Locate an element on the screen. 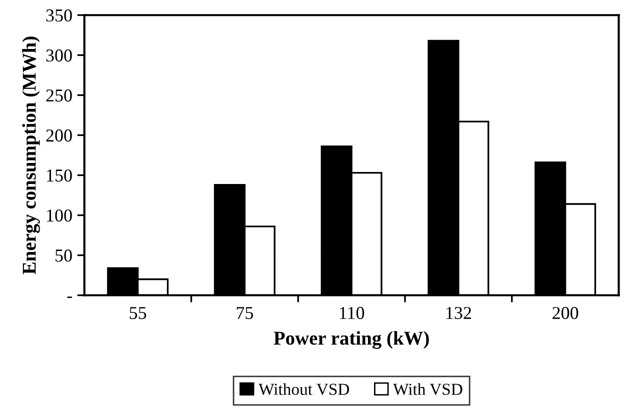 The image size is (625, 420). y-axis-title: Energy consumption (MWh) is located at coordinates (31, 155).